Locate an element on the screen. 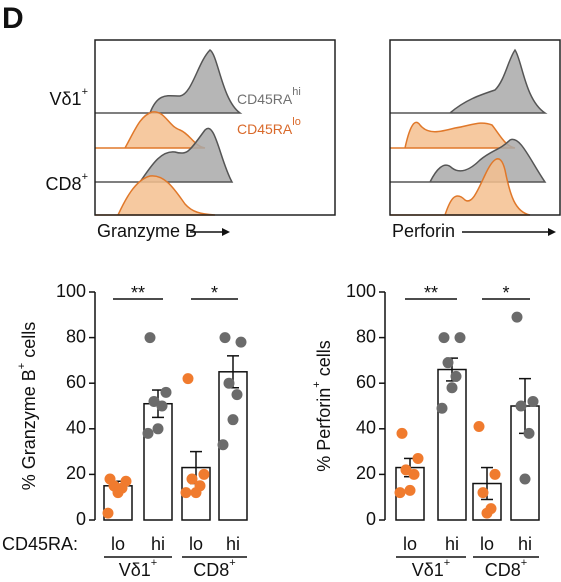 This screenshot has width=561, height=582. legend-label-sup: hi is located at coordinates (296, 92).